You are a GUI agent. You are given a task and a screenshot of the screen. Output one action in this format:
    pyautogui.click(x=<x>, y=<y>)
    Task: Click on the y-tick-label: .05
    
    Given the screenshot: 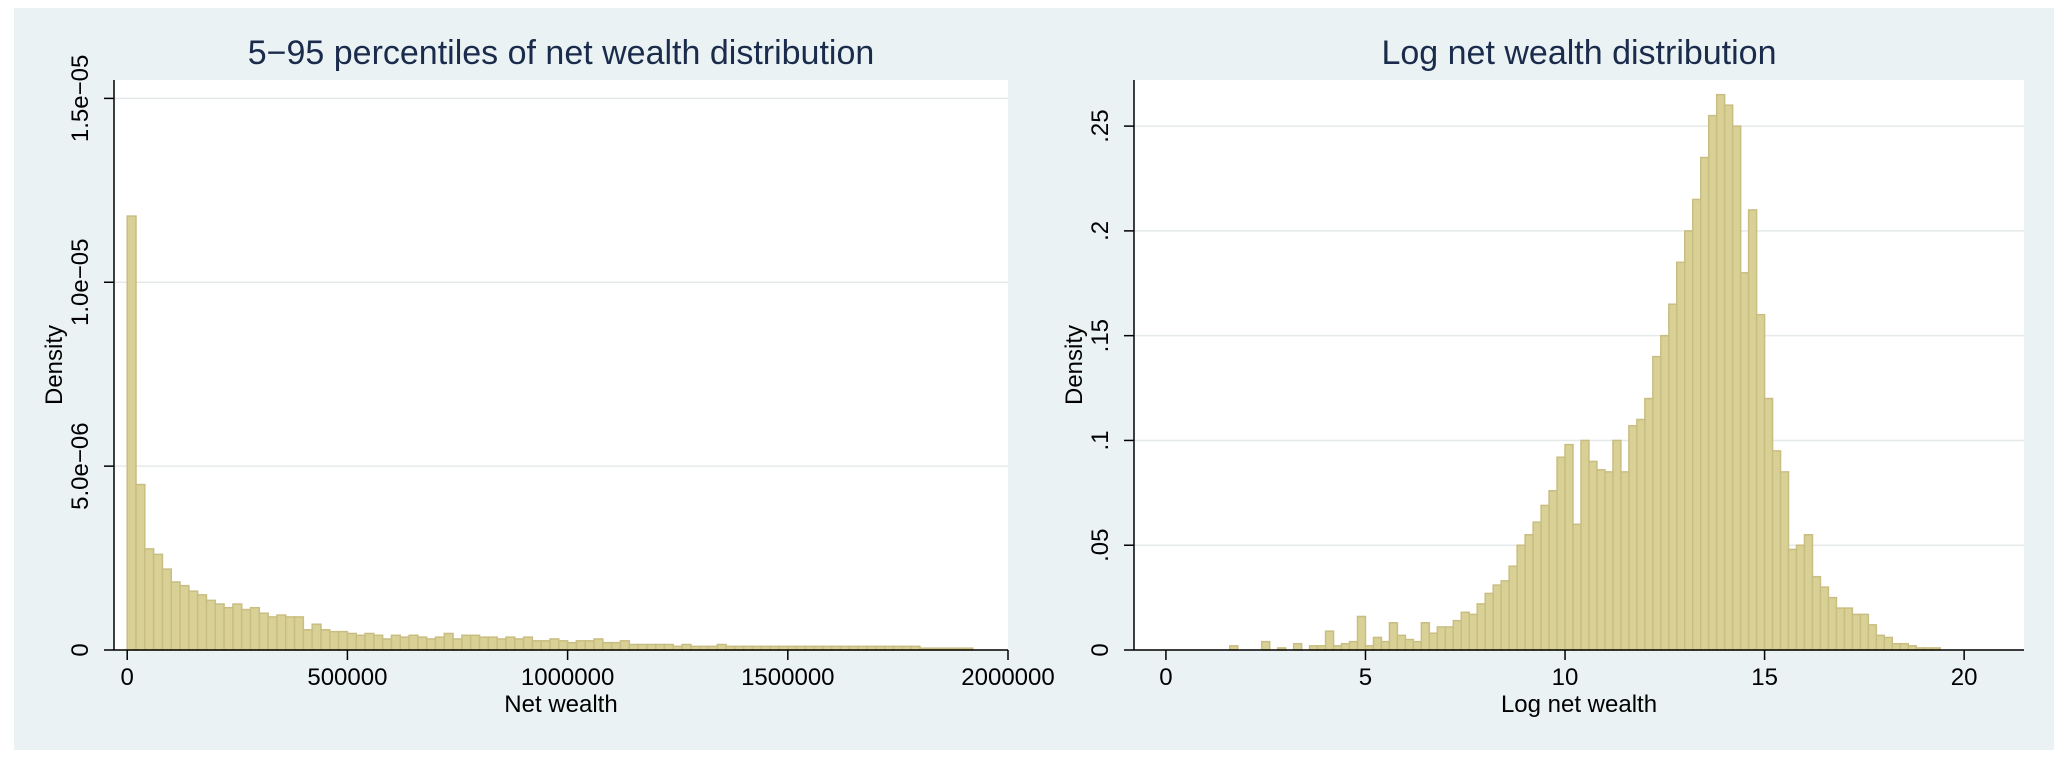 What is the action you would take?
    pyautogui.click(x=1100, y=545)
    